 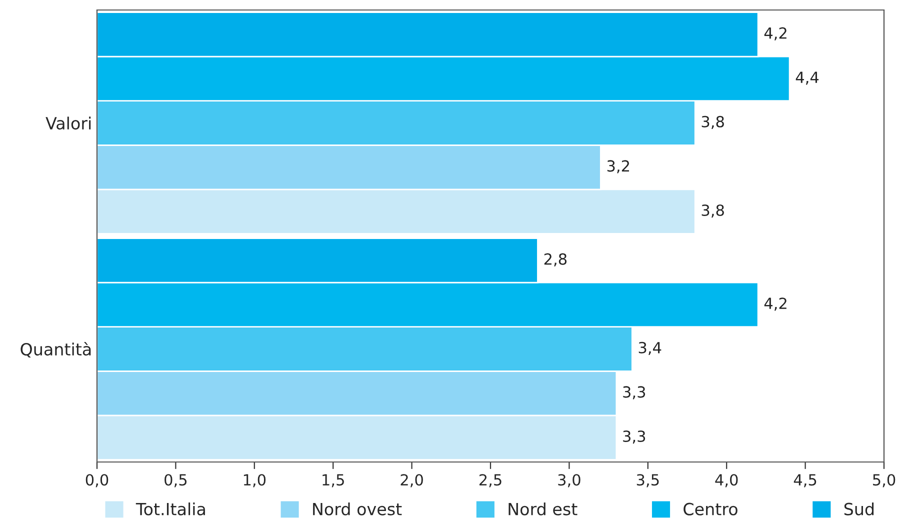 I want to click on x-tick-label: 1,0, so click(x=255, y=481).